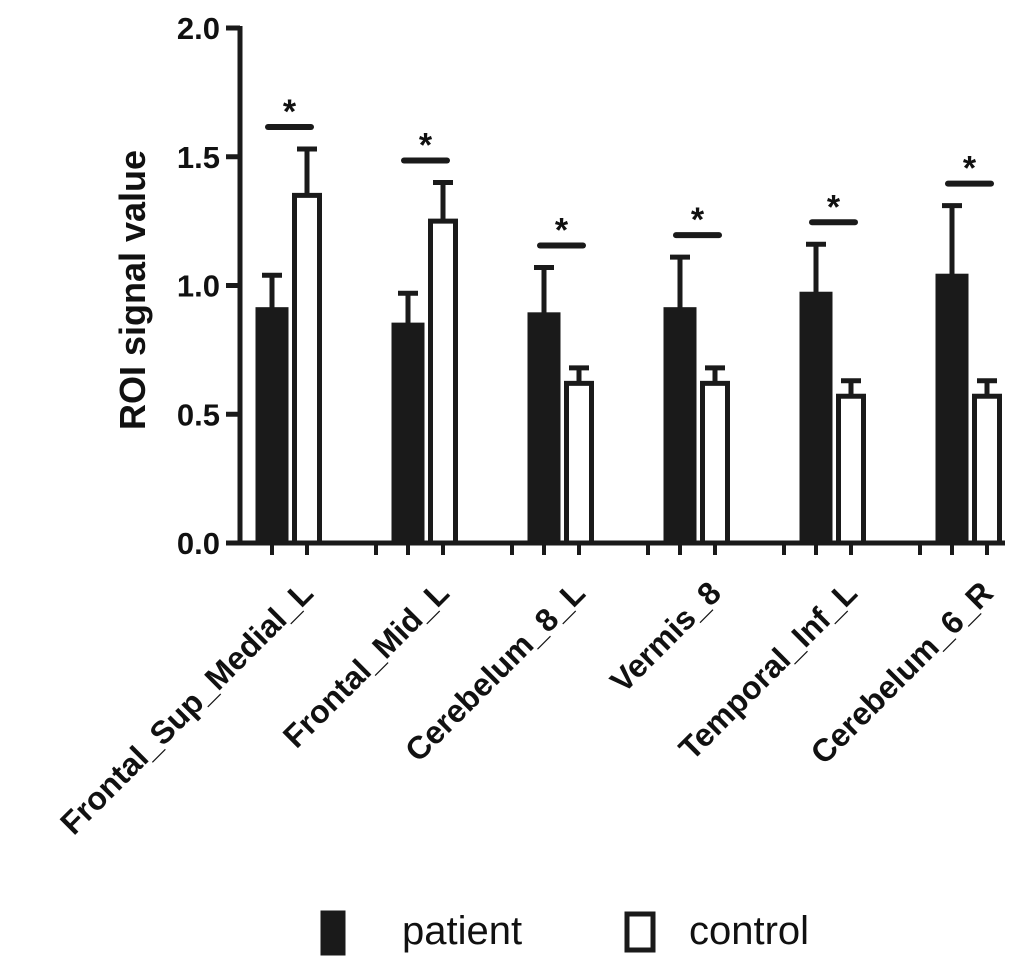  I want to click on y-tick-label: 0.0, so click(198, 543).